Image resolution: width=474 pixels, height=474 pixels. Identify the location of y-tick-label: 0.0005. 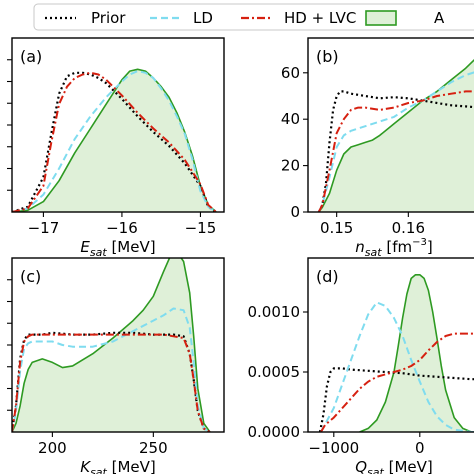
(274, 372).